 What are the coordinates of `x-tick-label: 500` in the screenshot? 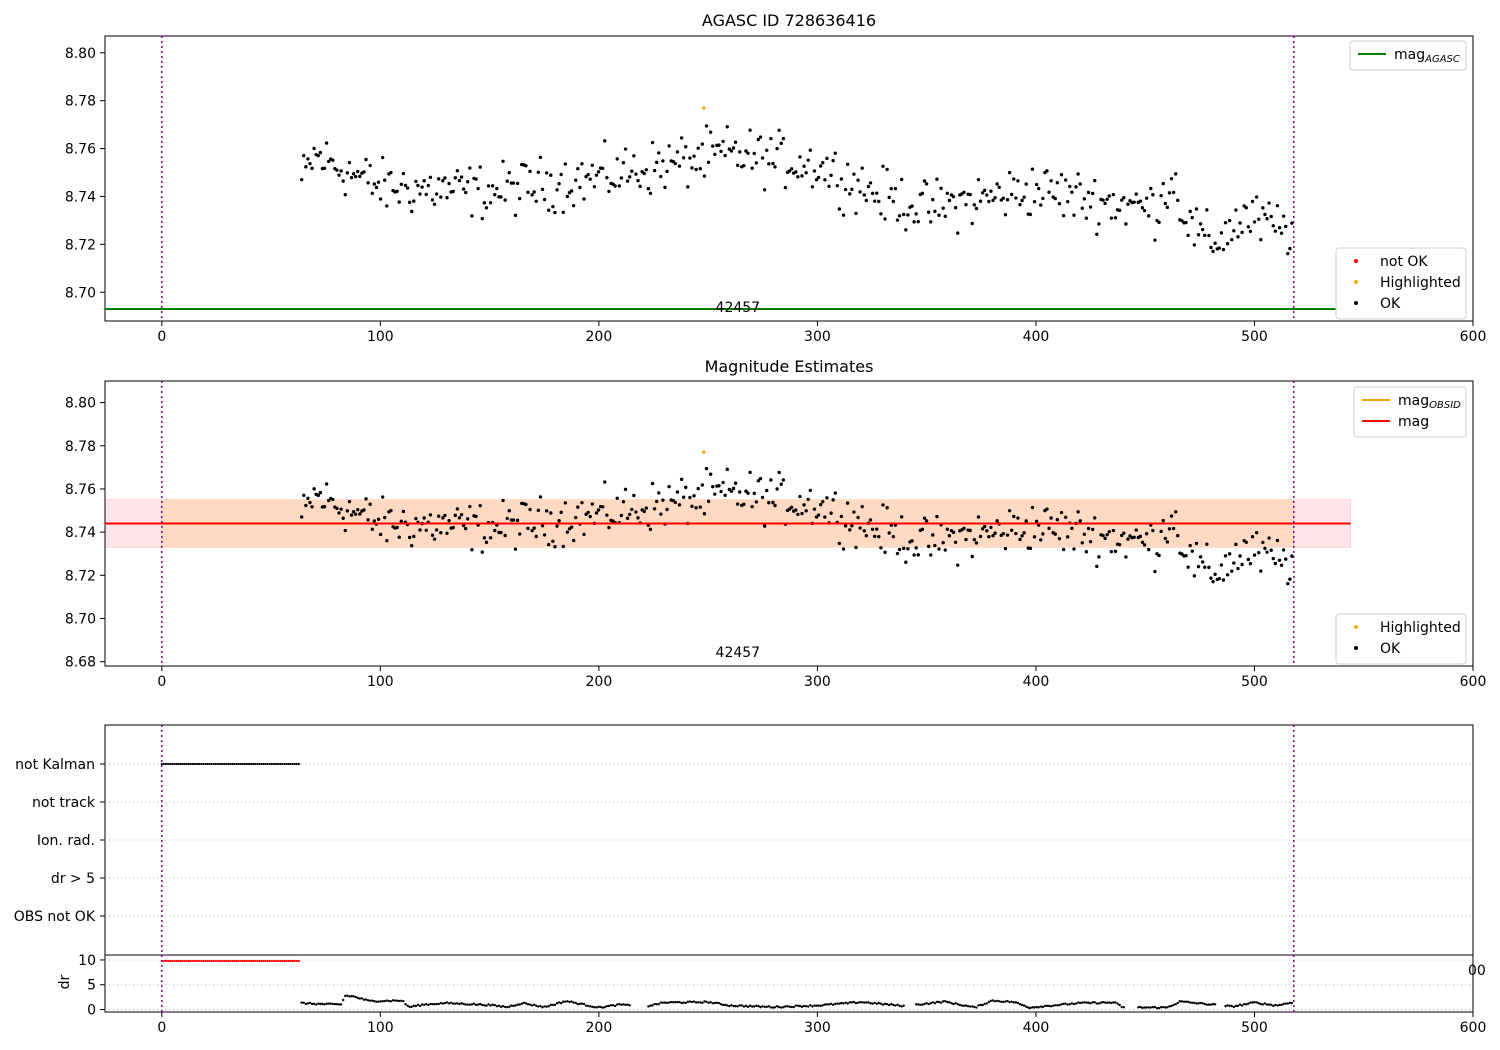 It's located at (1254, 1028).